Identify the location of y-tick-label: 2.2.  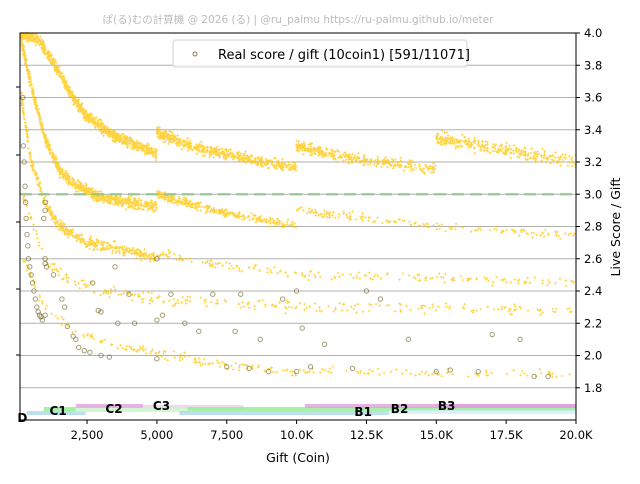
(593, 323).